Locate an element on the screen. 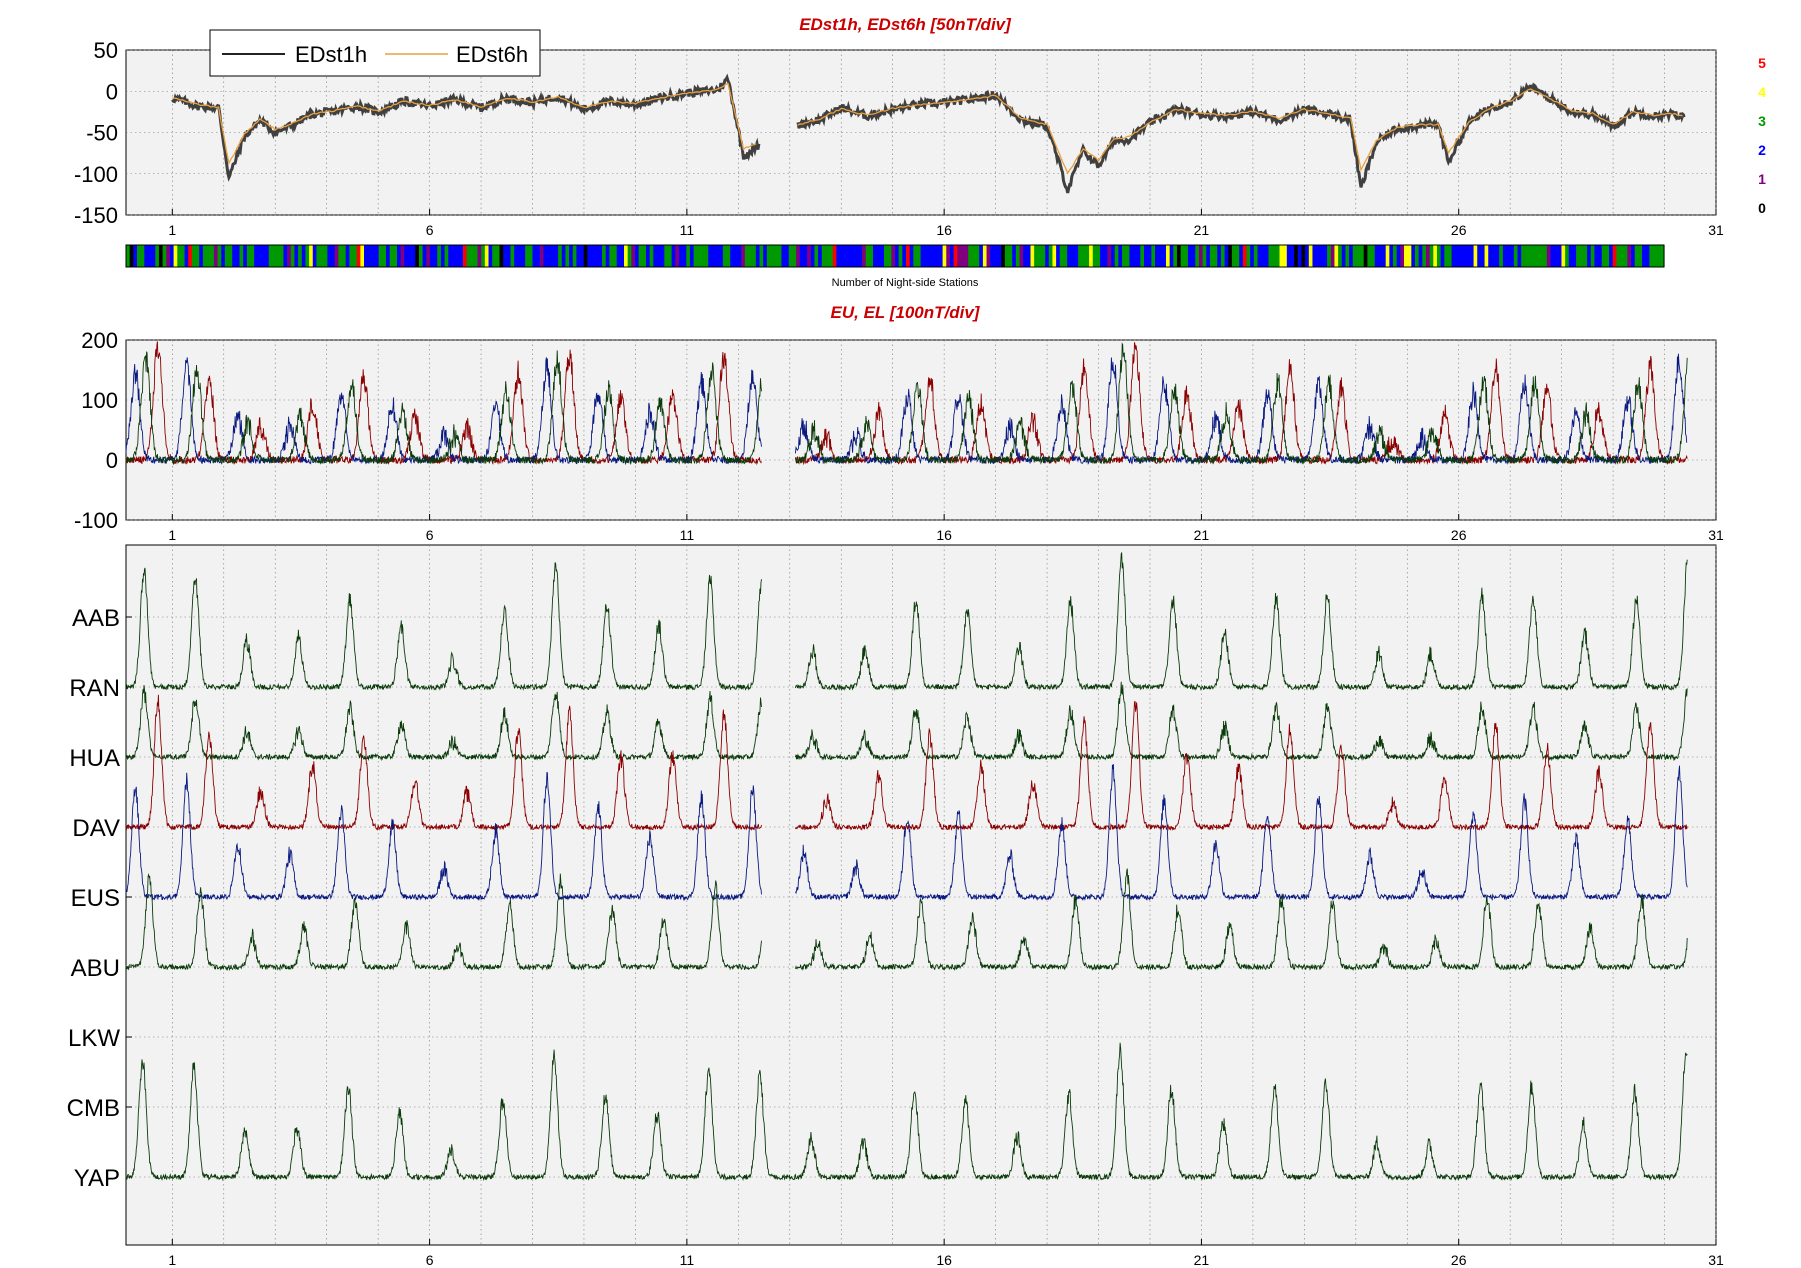  colorbar-cells is located at coordinates (895, 256).